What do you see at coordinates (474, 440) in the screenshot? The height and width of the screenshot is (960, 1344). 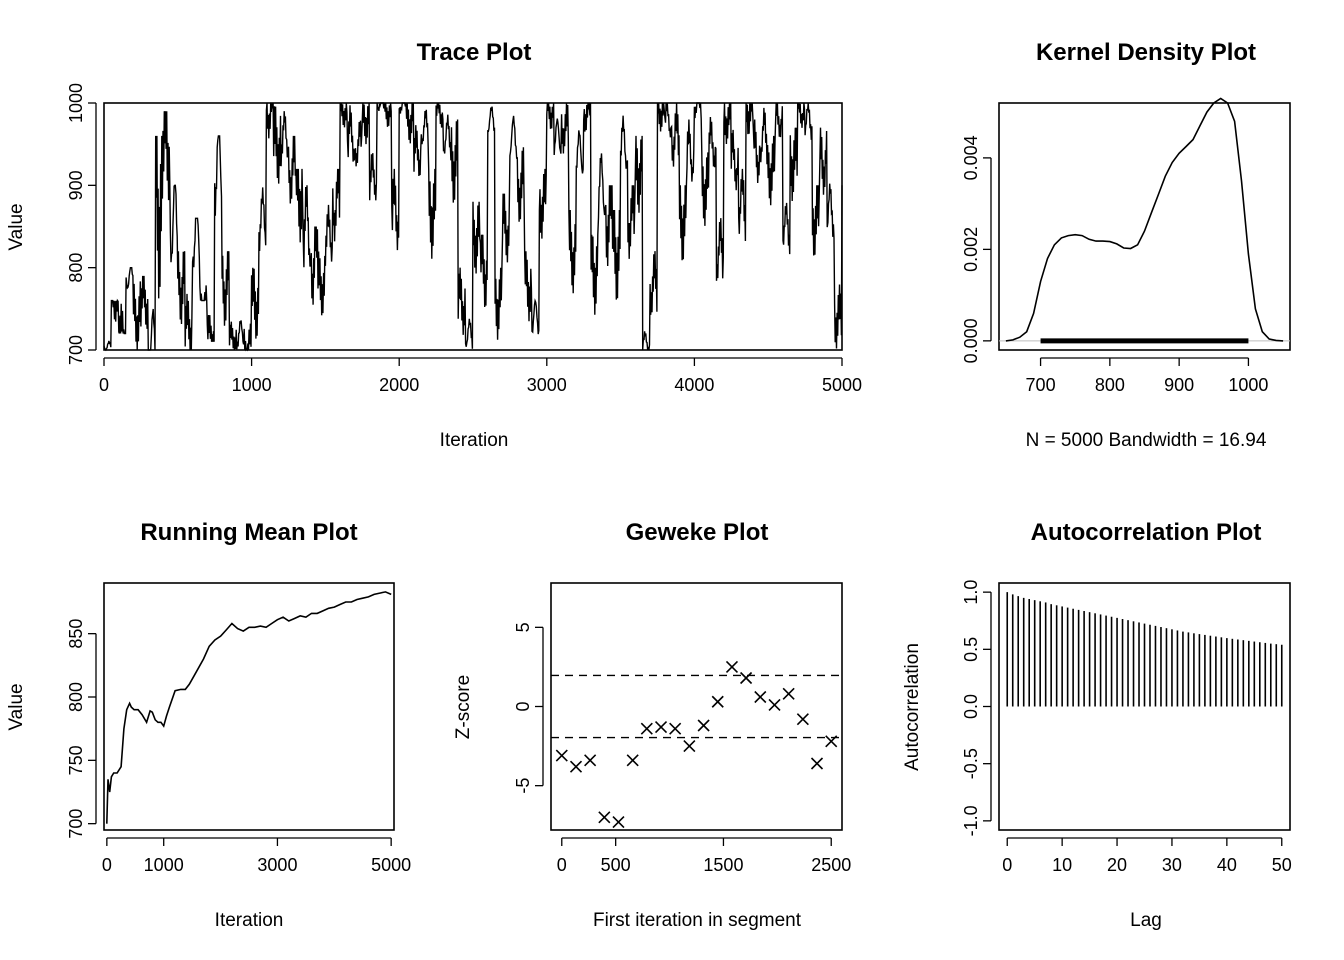 I see `trace-plot-xlabel: Iteration` at bounding box center [474, 440].